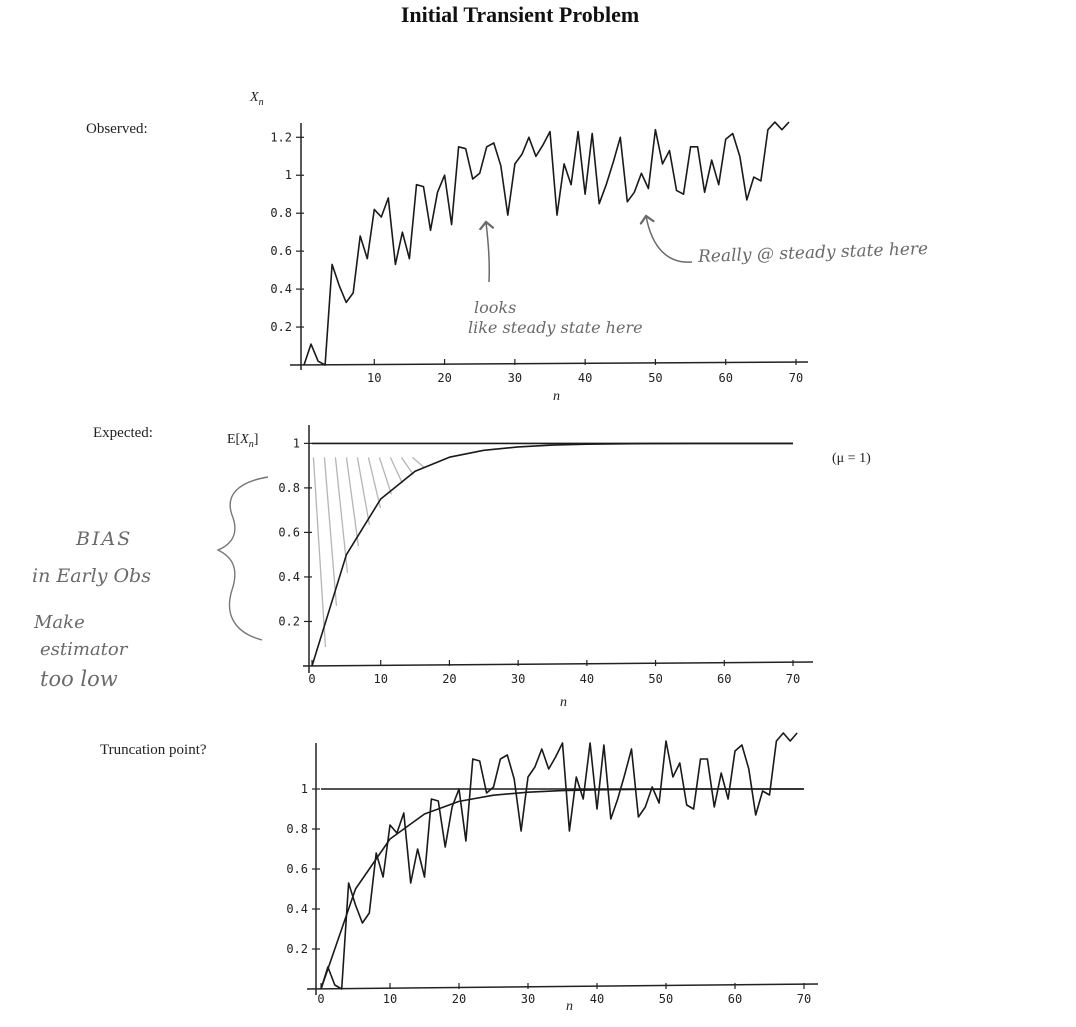 The width and height of the screenshot is (1076, 1027). I want to click on observed-y-tick-label: 0.4, so click(281, 289).